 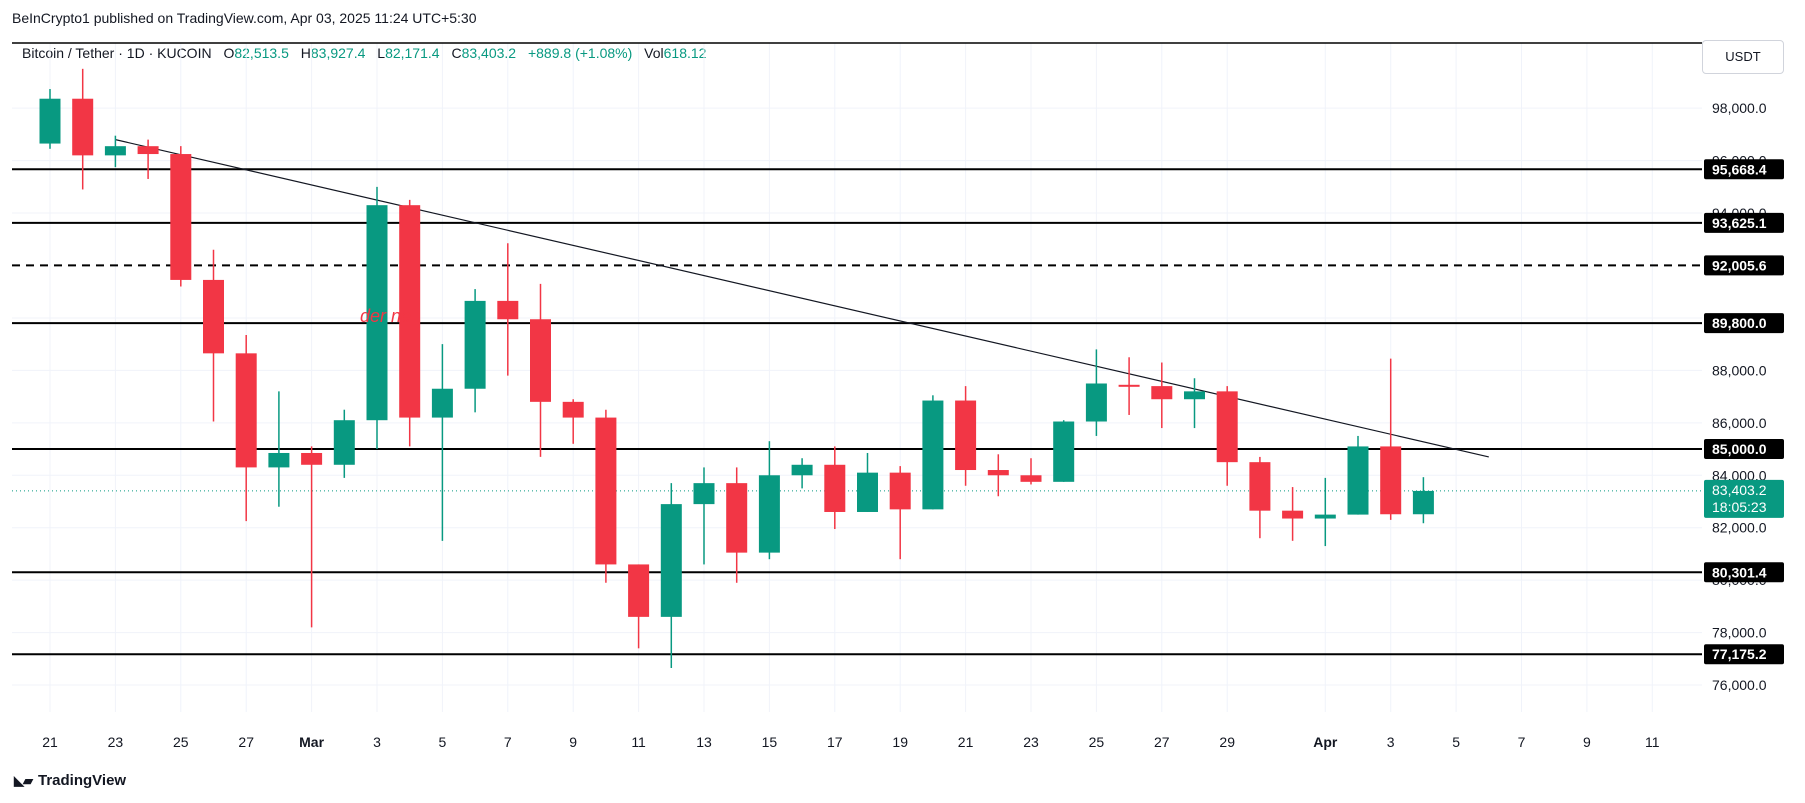 What do you see at coordinates (456, 53) in the screenshot?
I see `close-label: C` at bounding box center [456, 53].